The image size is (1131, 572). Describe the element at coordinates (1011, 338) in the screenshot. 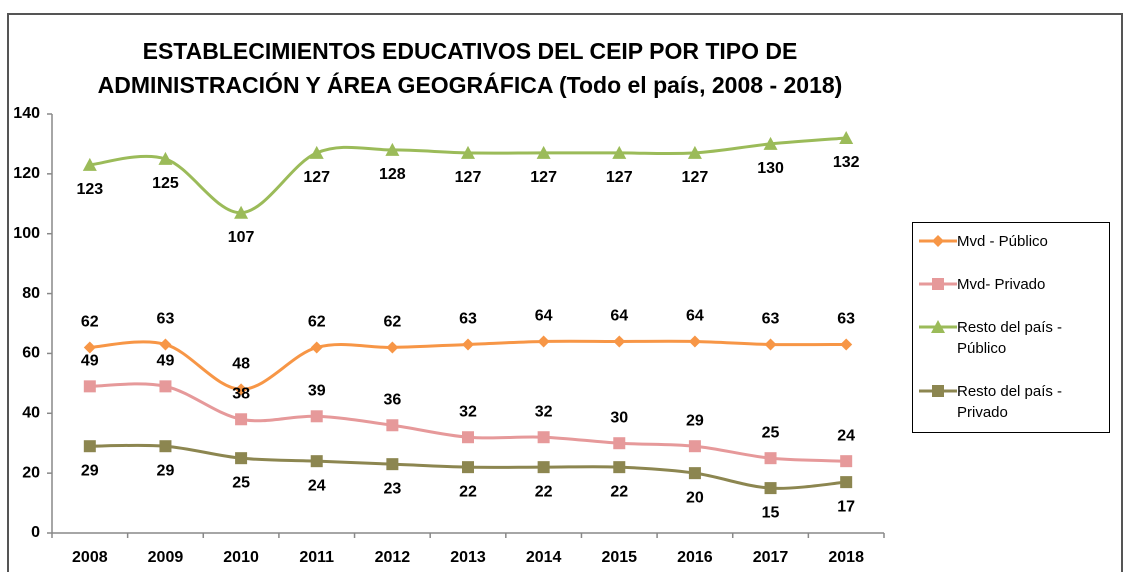

I see `legend-entry: Resto del país - Público` at that location.